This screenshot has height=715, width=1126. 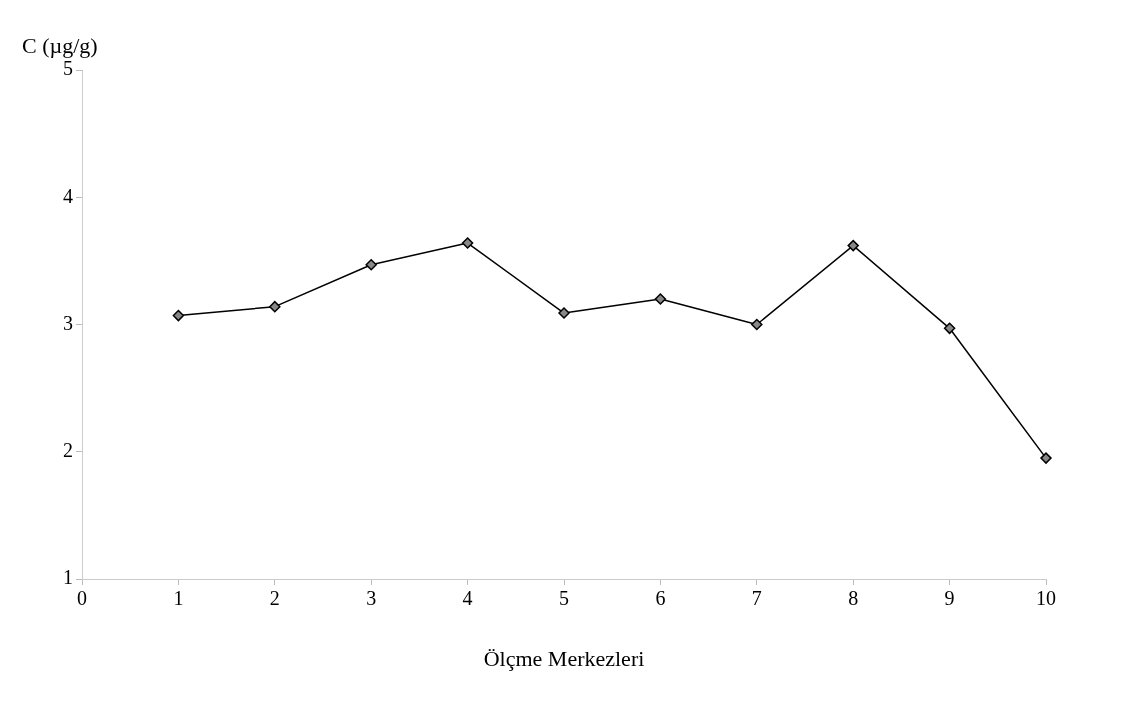 I want to click on y-tick-label: 3, so click(x=68, y=322).